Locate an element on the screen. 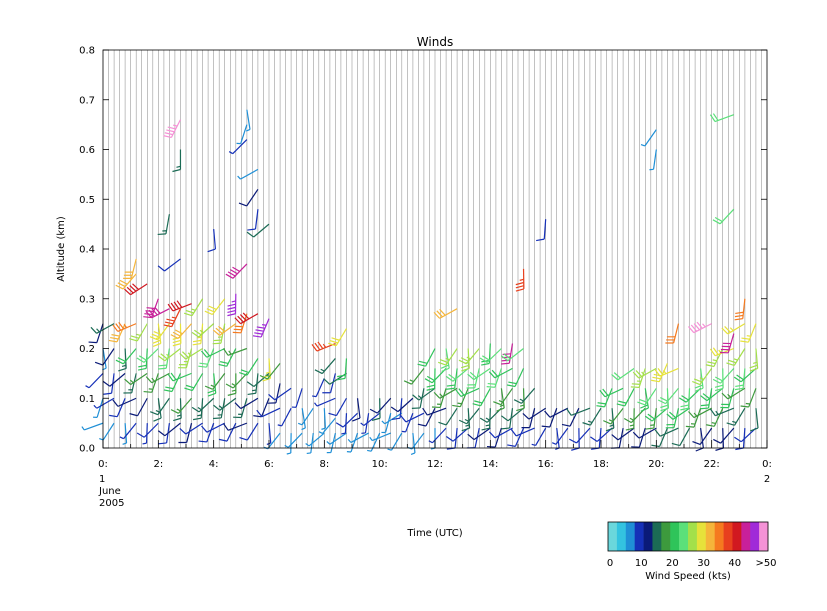  x-tick-label: 8: is located at coordinates (324, 464).